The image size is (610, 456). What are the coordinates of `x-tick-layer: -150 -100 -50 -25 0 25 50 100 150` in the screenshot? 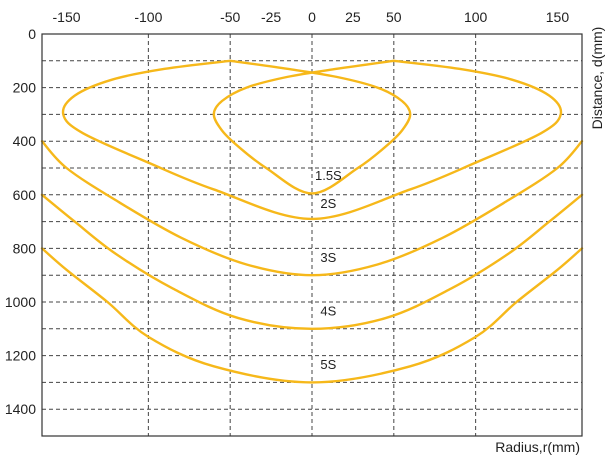 It's located at (311, 17).